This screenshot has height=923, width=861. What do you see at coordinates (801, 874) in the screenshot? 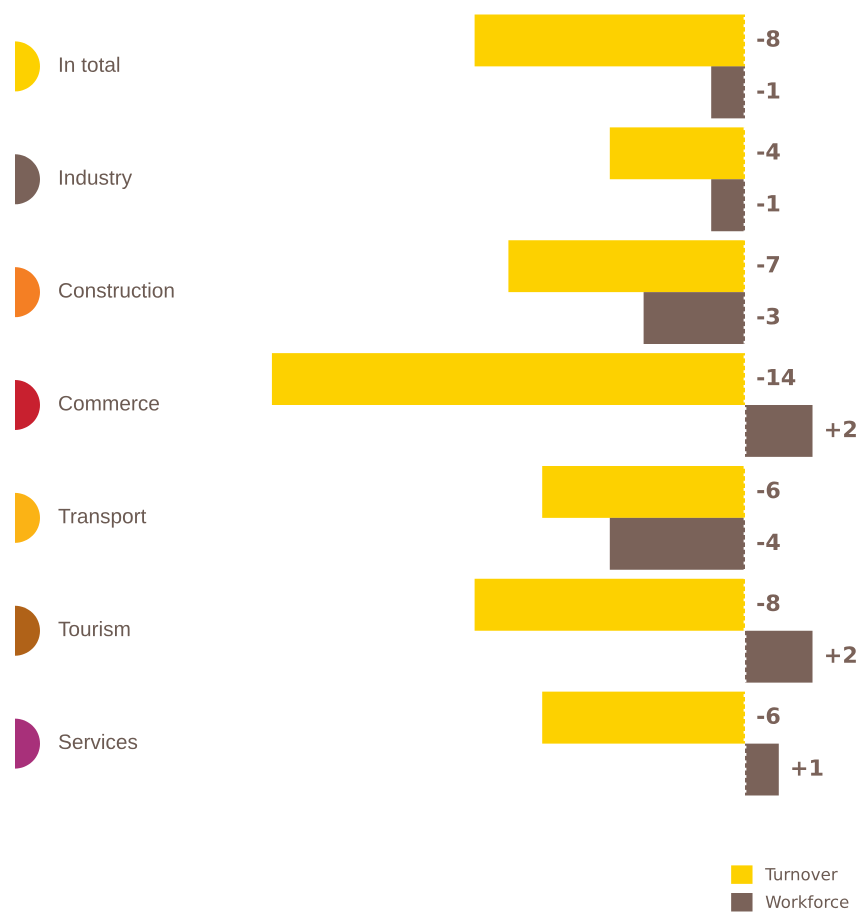
I see `legend-label: Turnover` at bounding box center [801, 874].